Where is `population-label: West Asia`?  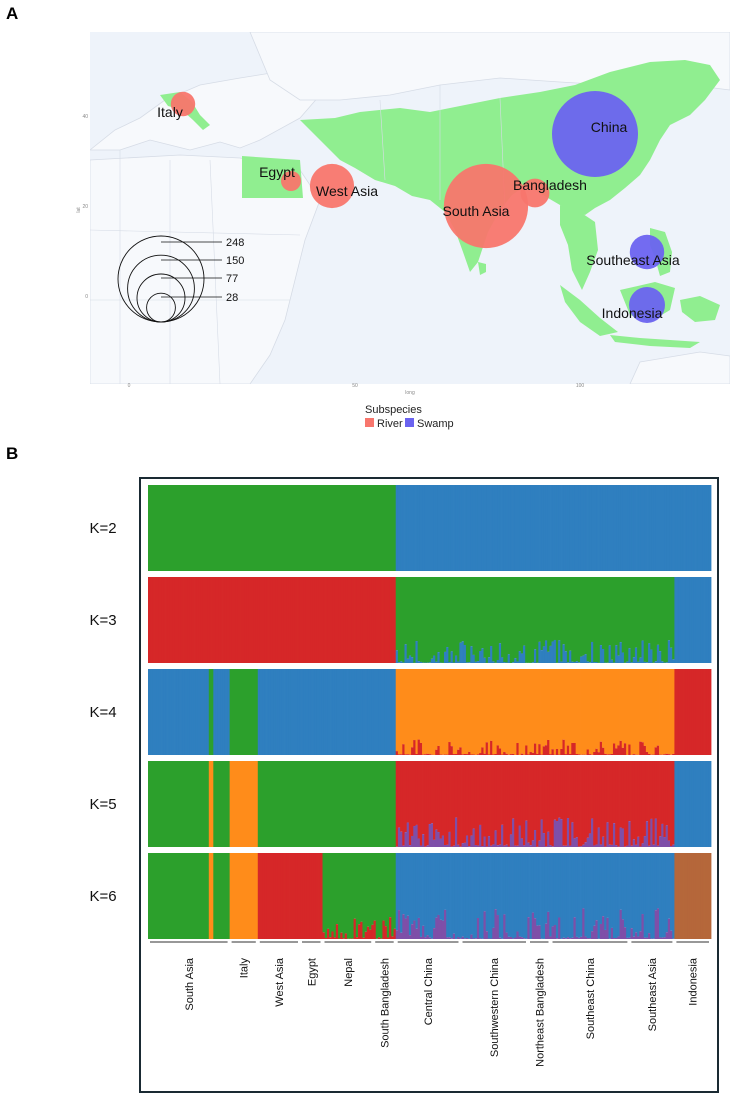 population-label: West Asia is located at coordinates (280, 982).